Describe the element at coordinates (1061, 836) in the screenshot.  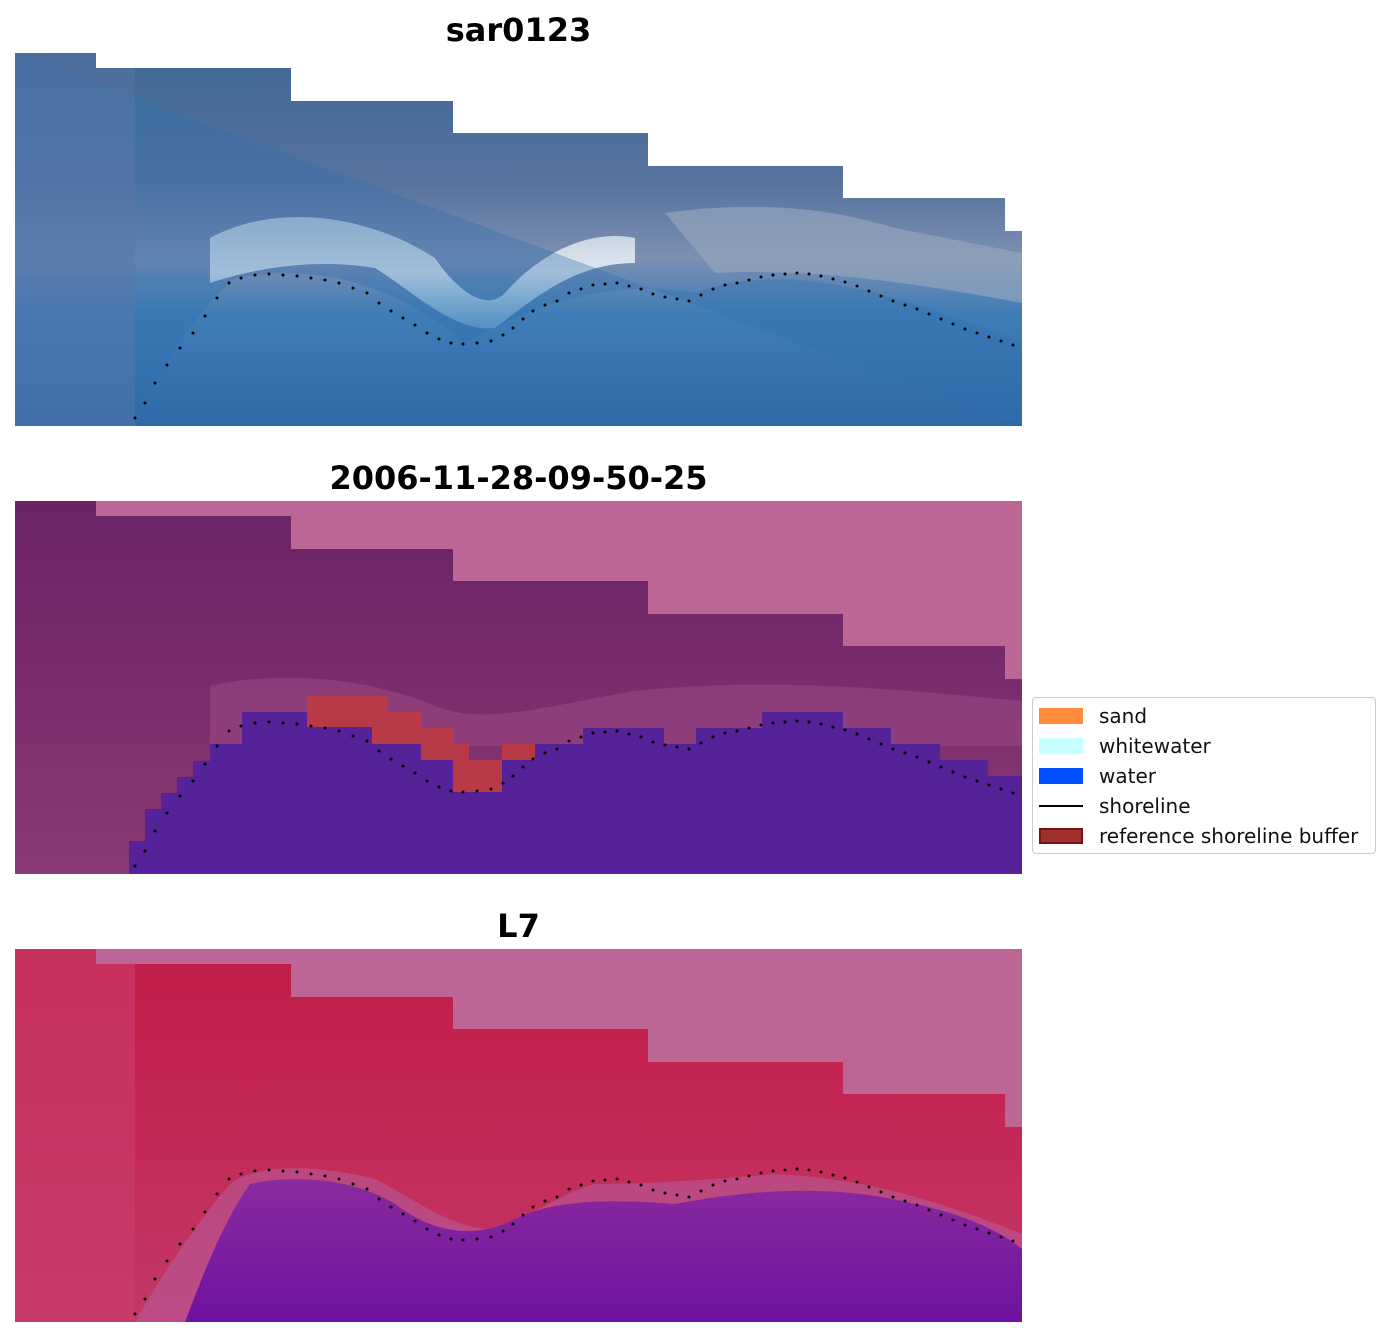
I see `reference-buffer-swatch` at that location.